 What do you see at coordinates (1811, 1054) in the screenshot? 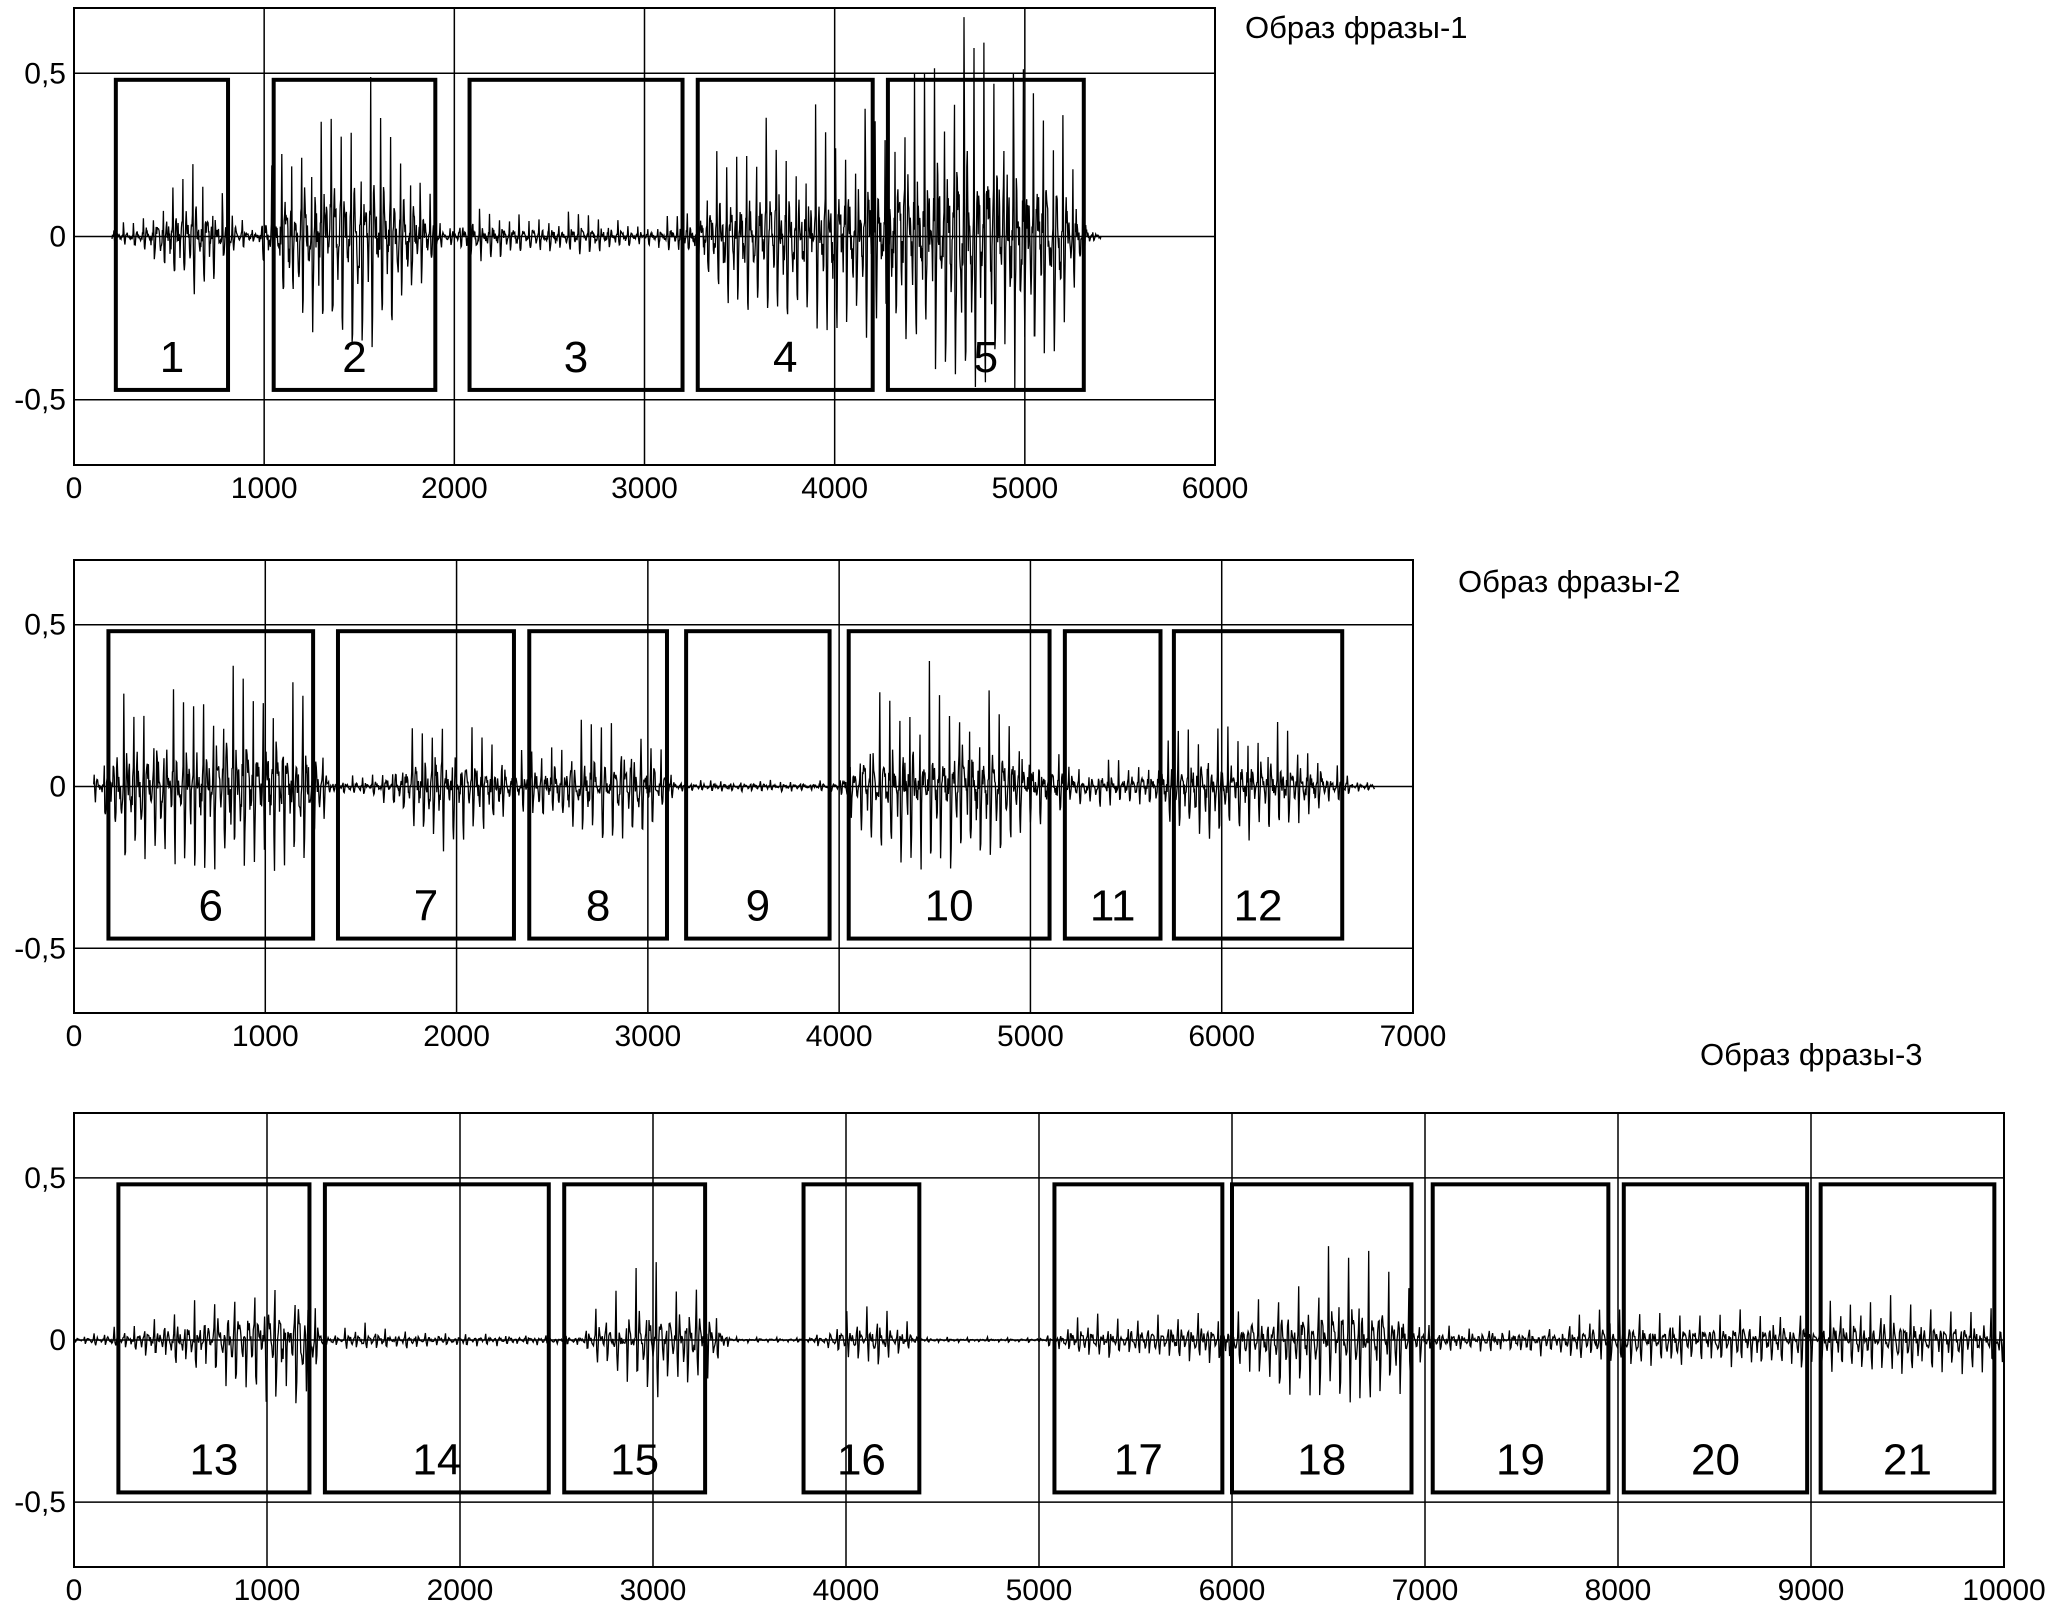
I see `chart-title: Образ фразы-3` at bounding box center [1811, 1054].